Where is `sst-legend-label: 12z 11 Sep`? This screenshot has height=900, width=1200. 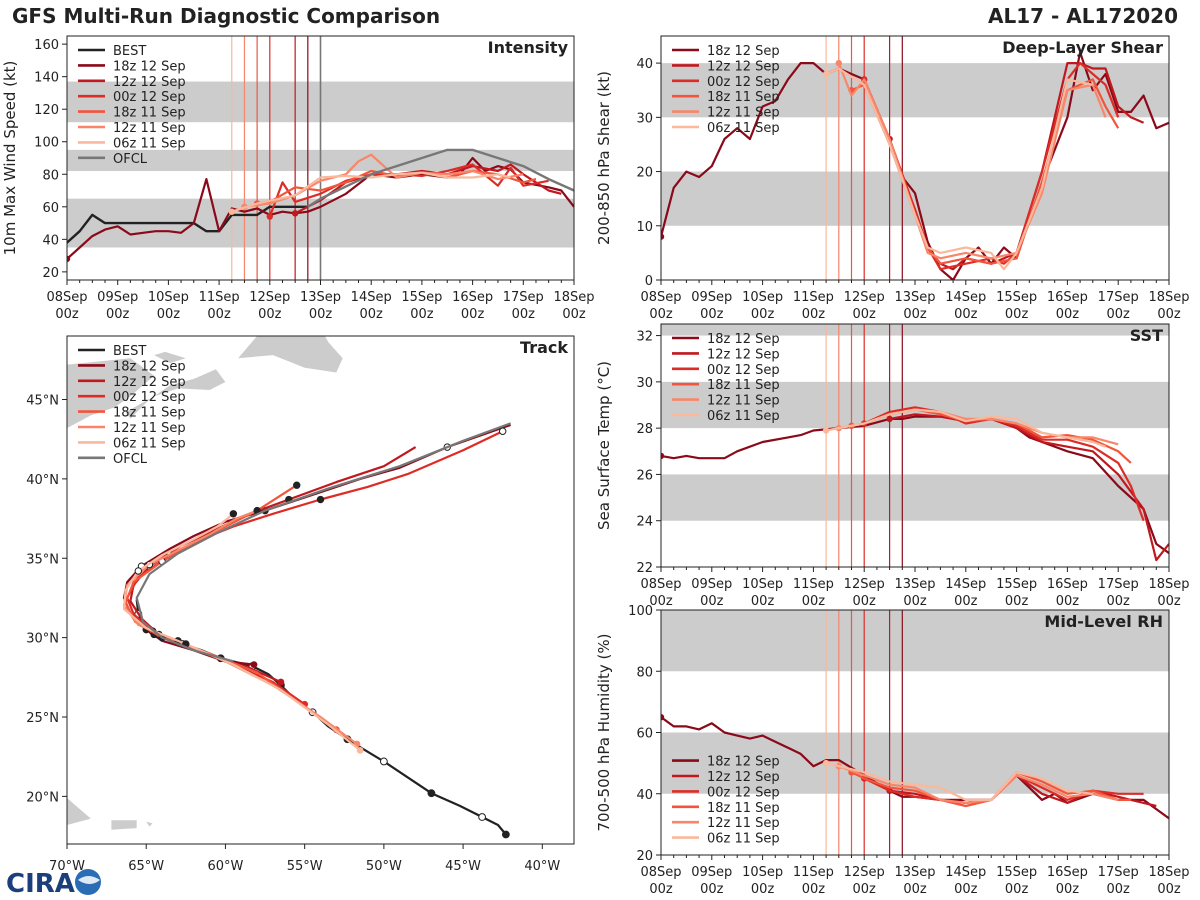
sst-legend-label: 12z 11 Sep is located at coordinates (743, 401).